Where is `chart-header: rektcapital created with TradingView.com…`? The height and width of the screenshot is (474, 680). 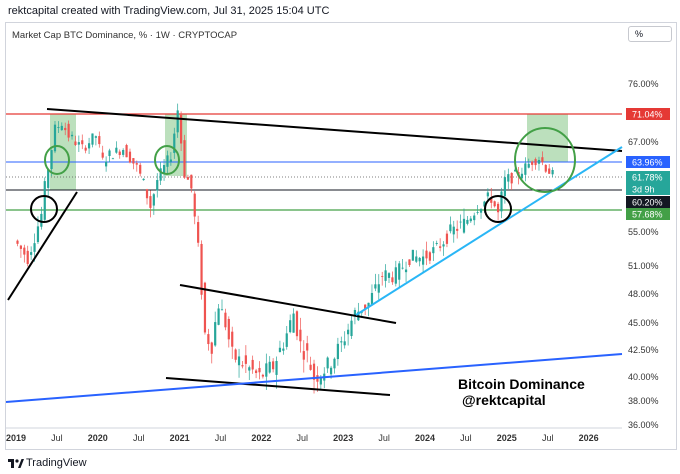 chart-header: rektcapital created with TradingView.com… is located at coordinates (340, 11).